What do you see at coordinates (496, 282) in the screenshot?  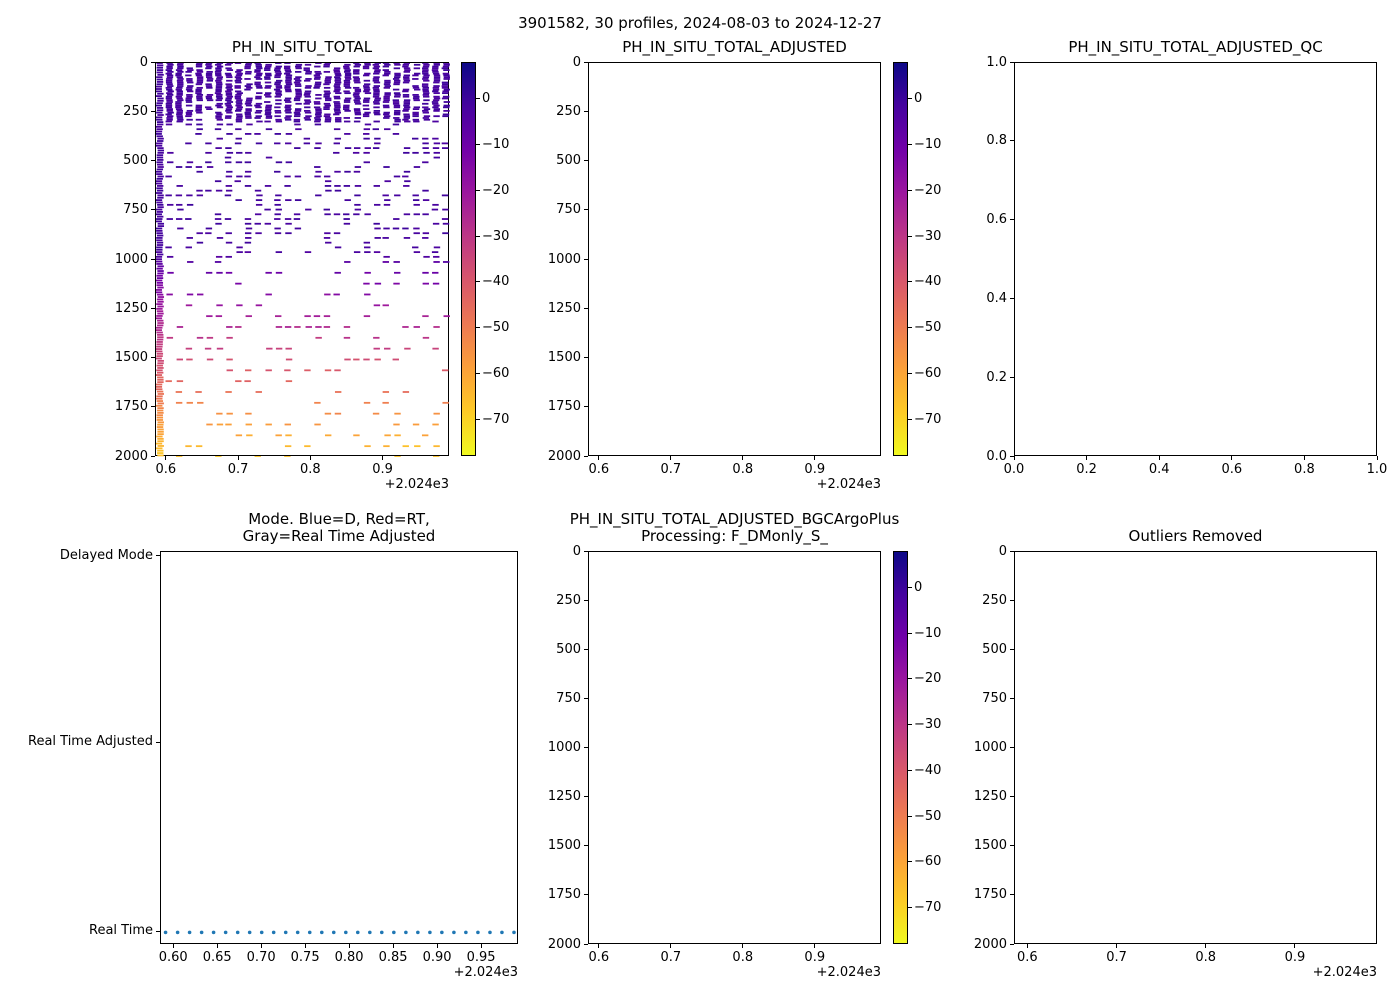 I see `colorbar-tick-label: −40` at bounding box center [496, 282].